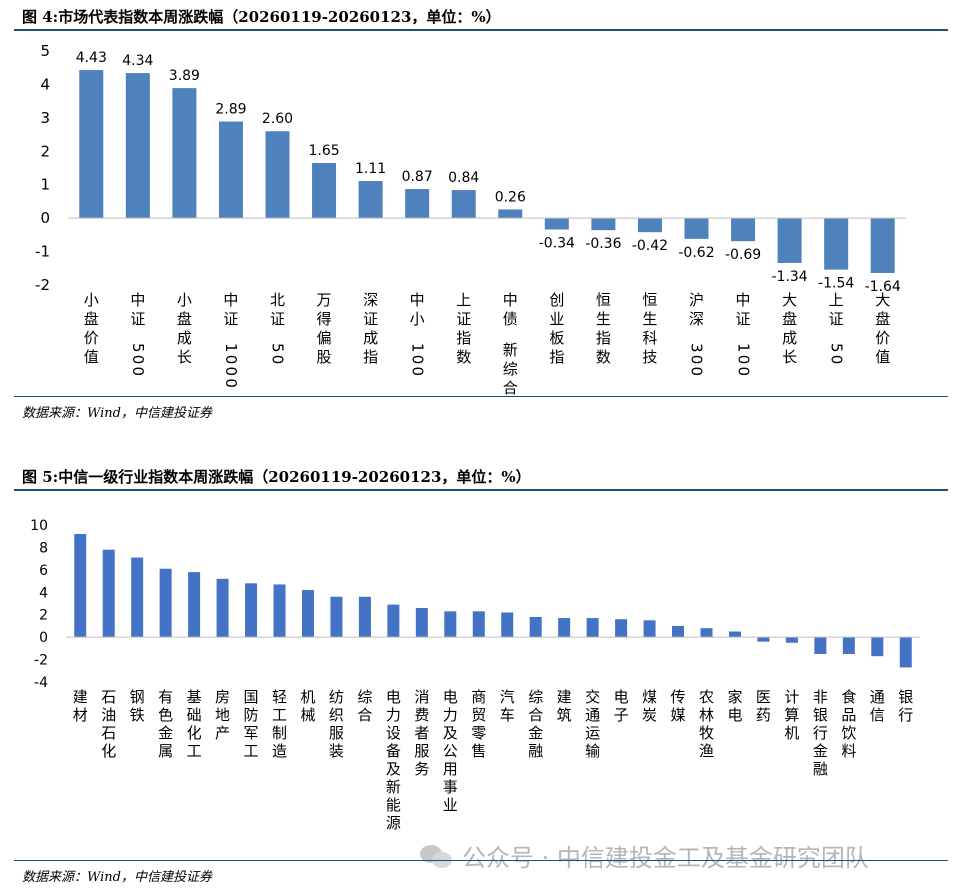  Describe the element at coordinates (882, 328) in the screenshot. I see `x-tick-label: 大盘价值` at that location.